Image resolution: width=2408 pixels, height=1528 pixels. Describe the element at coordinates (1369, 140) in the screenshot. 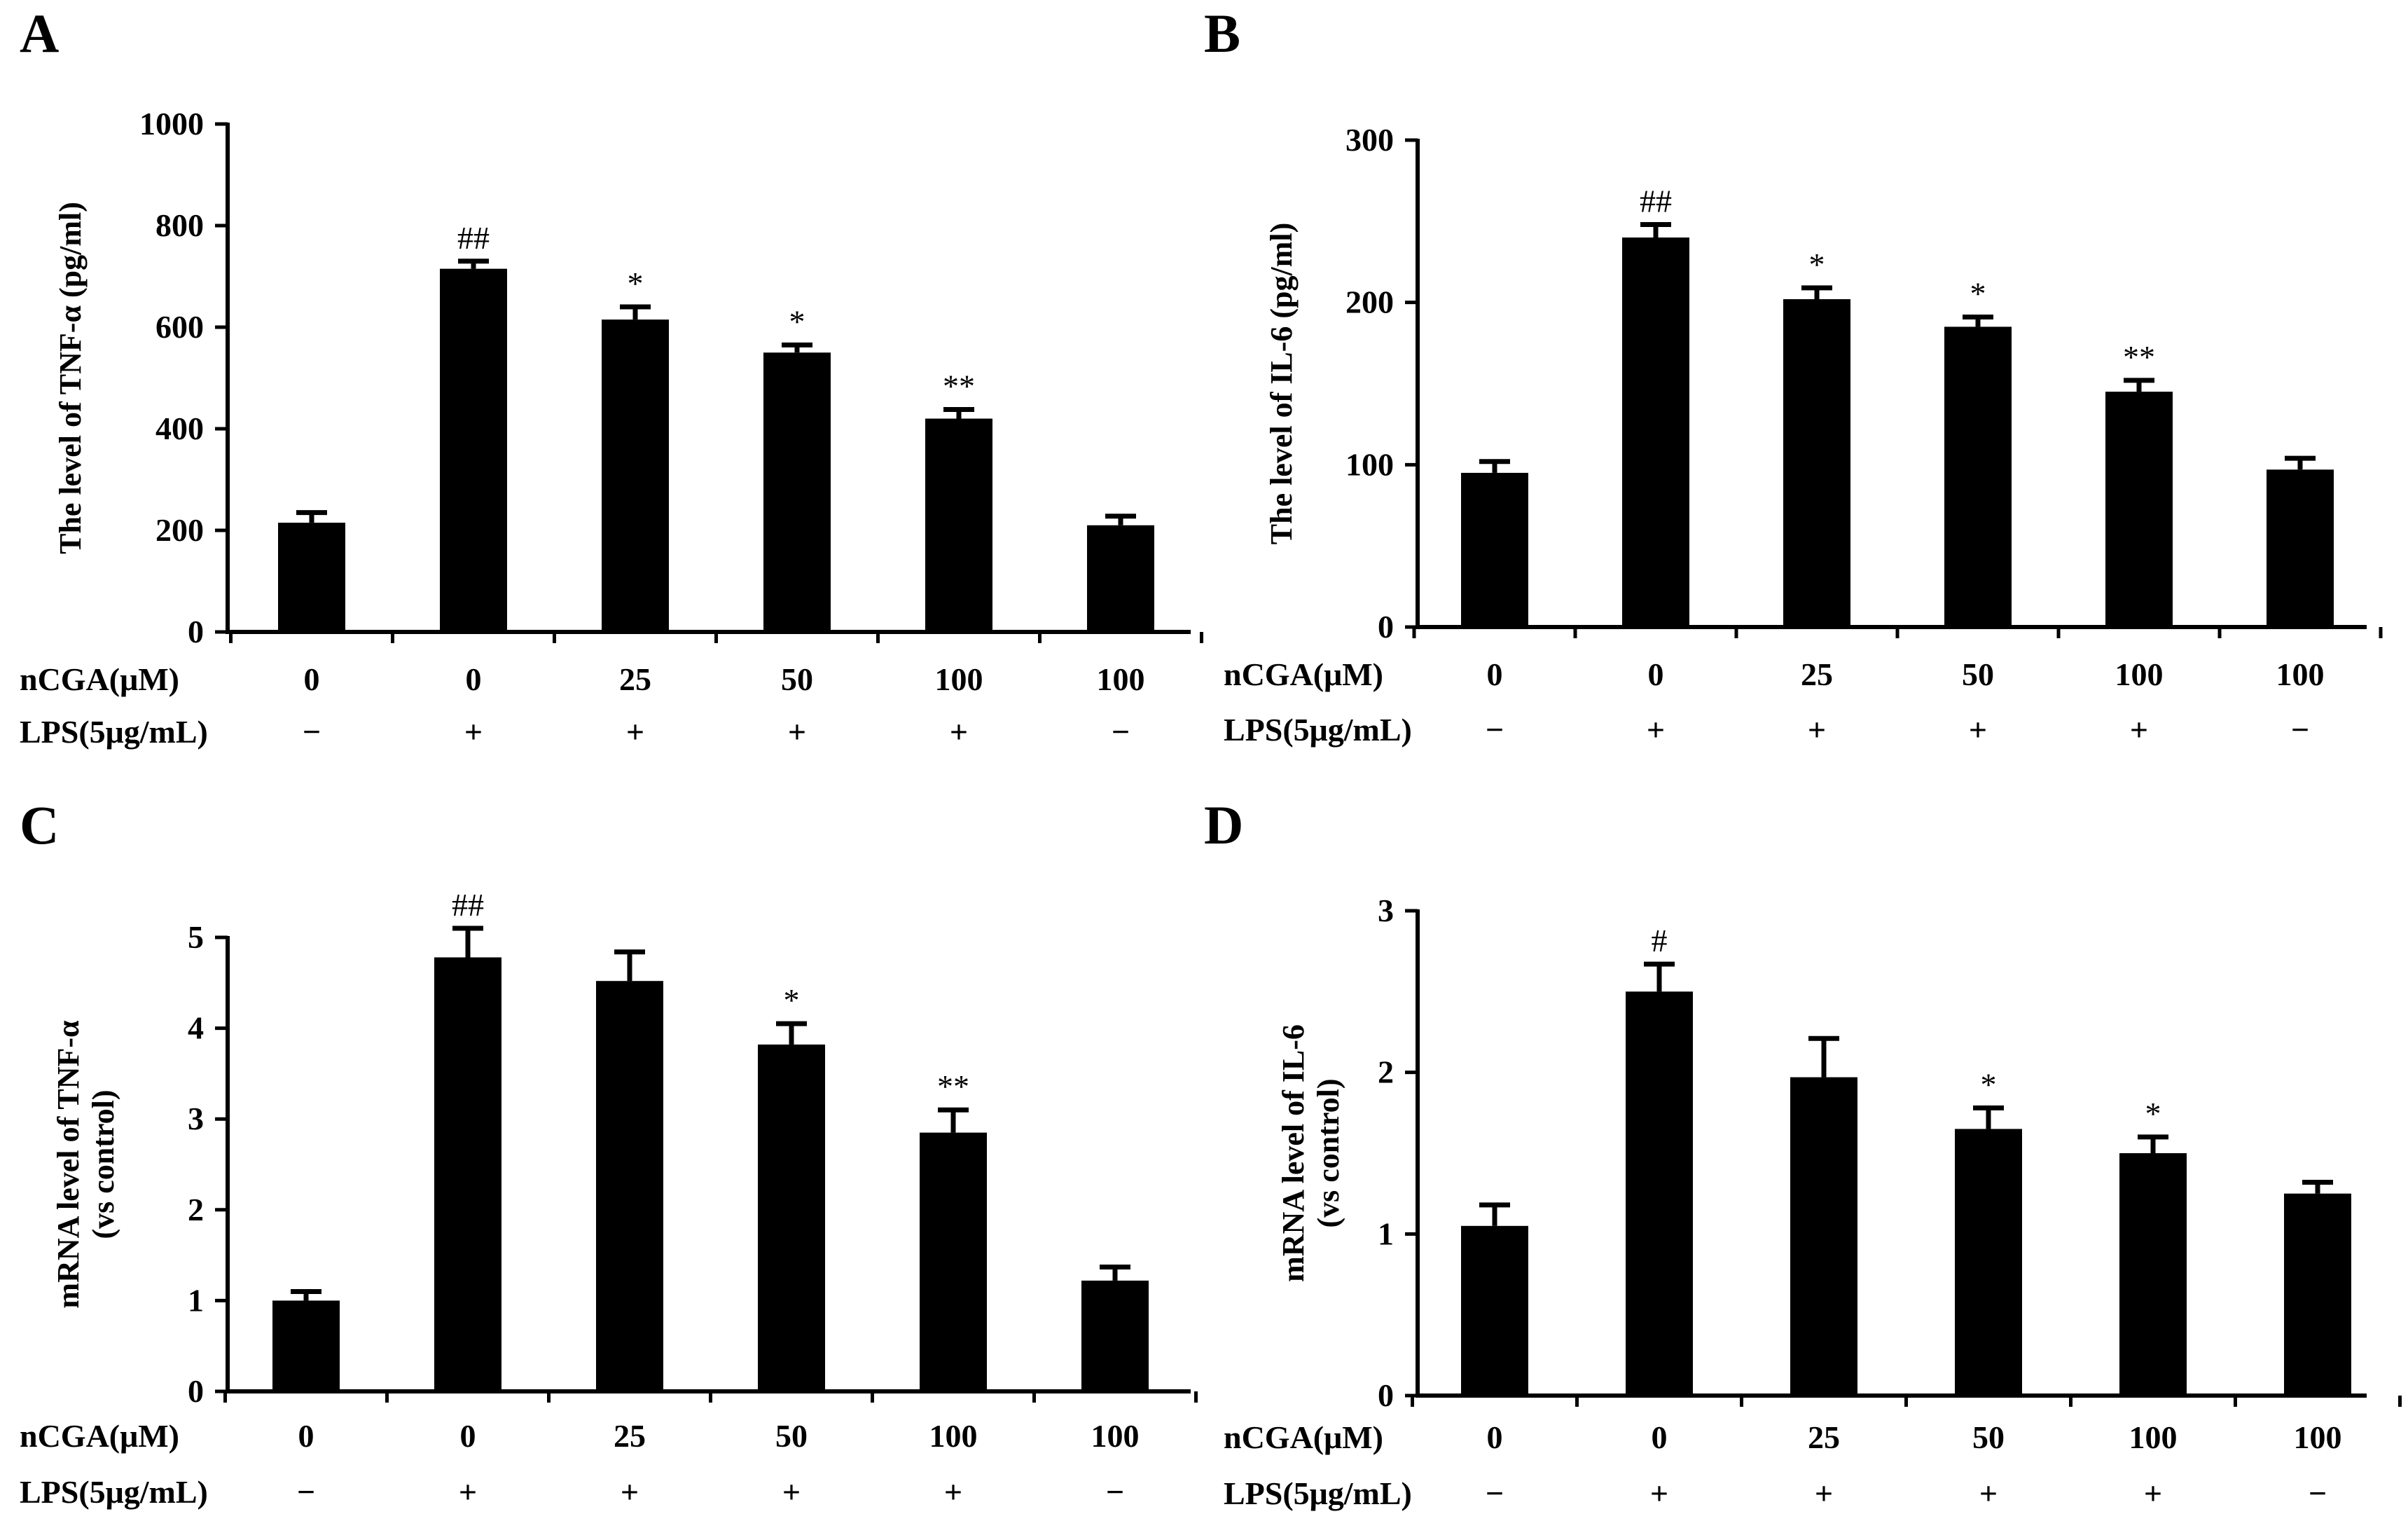

I see `y-tick-label: 300` at that location.